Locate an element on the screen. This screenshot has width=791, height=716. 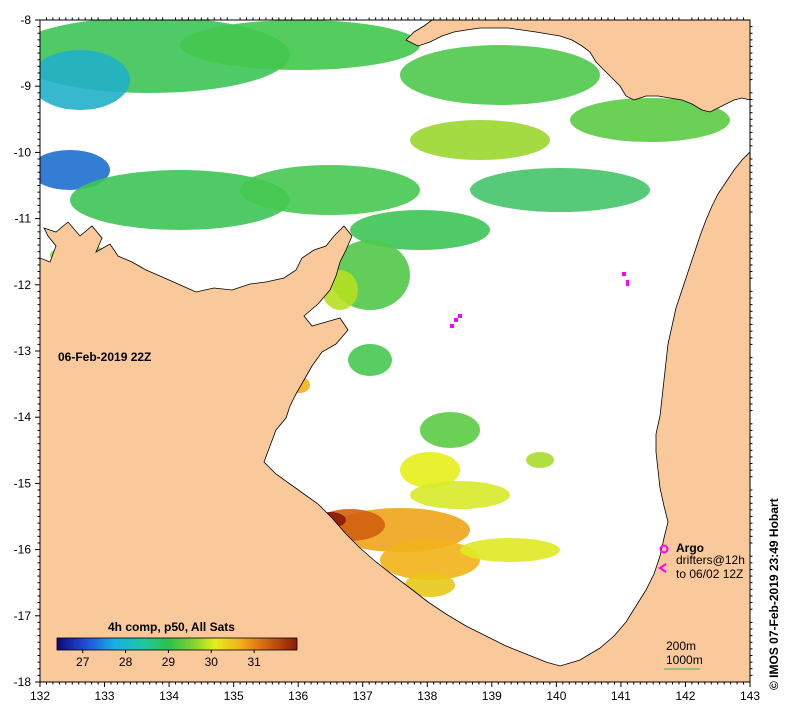
x-tick-label: 139 is located at coordinates (492, 696).